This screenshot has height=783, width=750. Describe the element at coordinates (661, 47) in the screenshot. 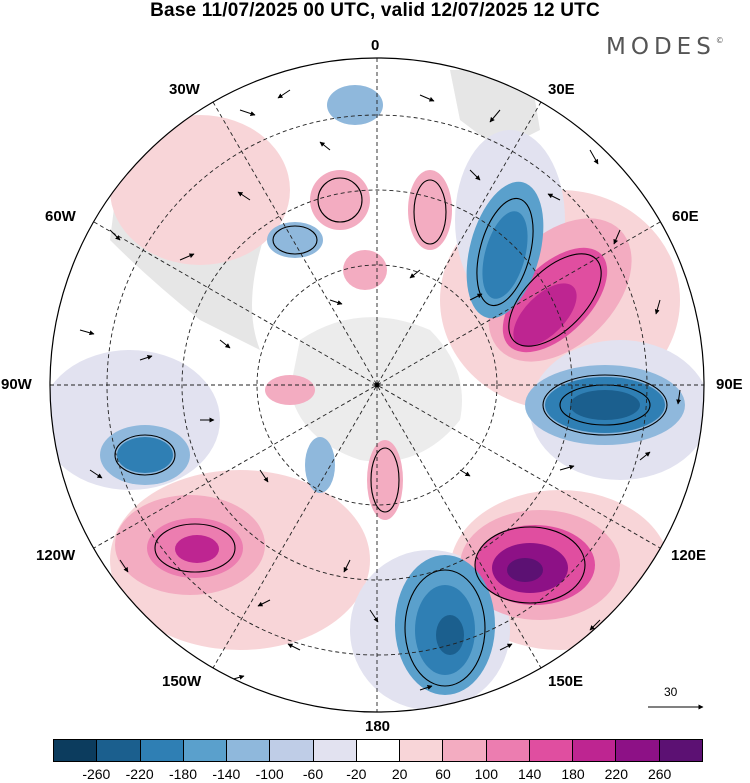

I see `brand-name: MODES` at that location.